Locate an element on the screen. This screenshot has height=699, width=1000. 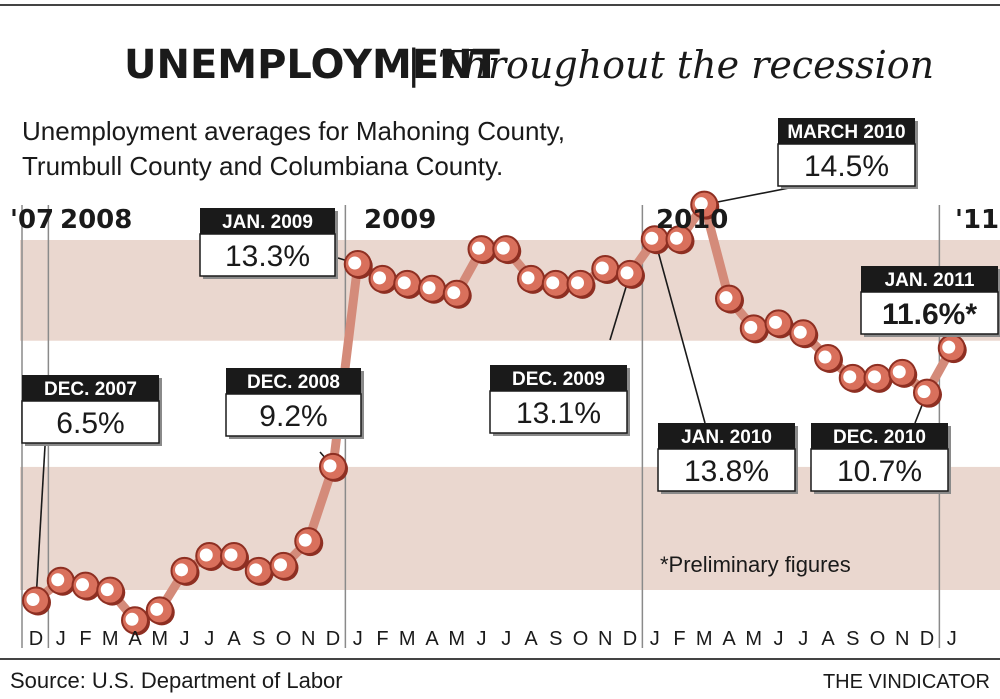
x-tick-label: N is located at coordinates (902, 639).